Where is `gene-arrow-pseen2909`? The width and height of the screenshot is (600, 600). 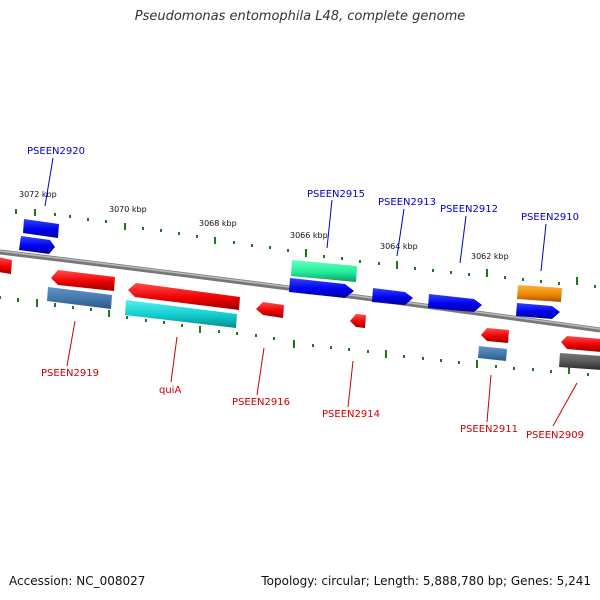 gene-arrow-pseen2909 is located at coordinates (580, 344).